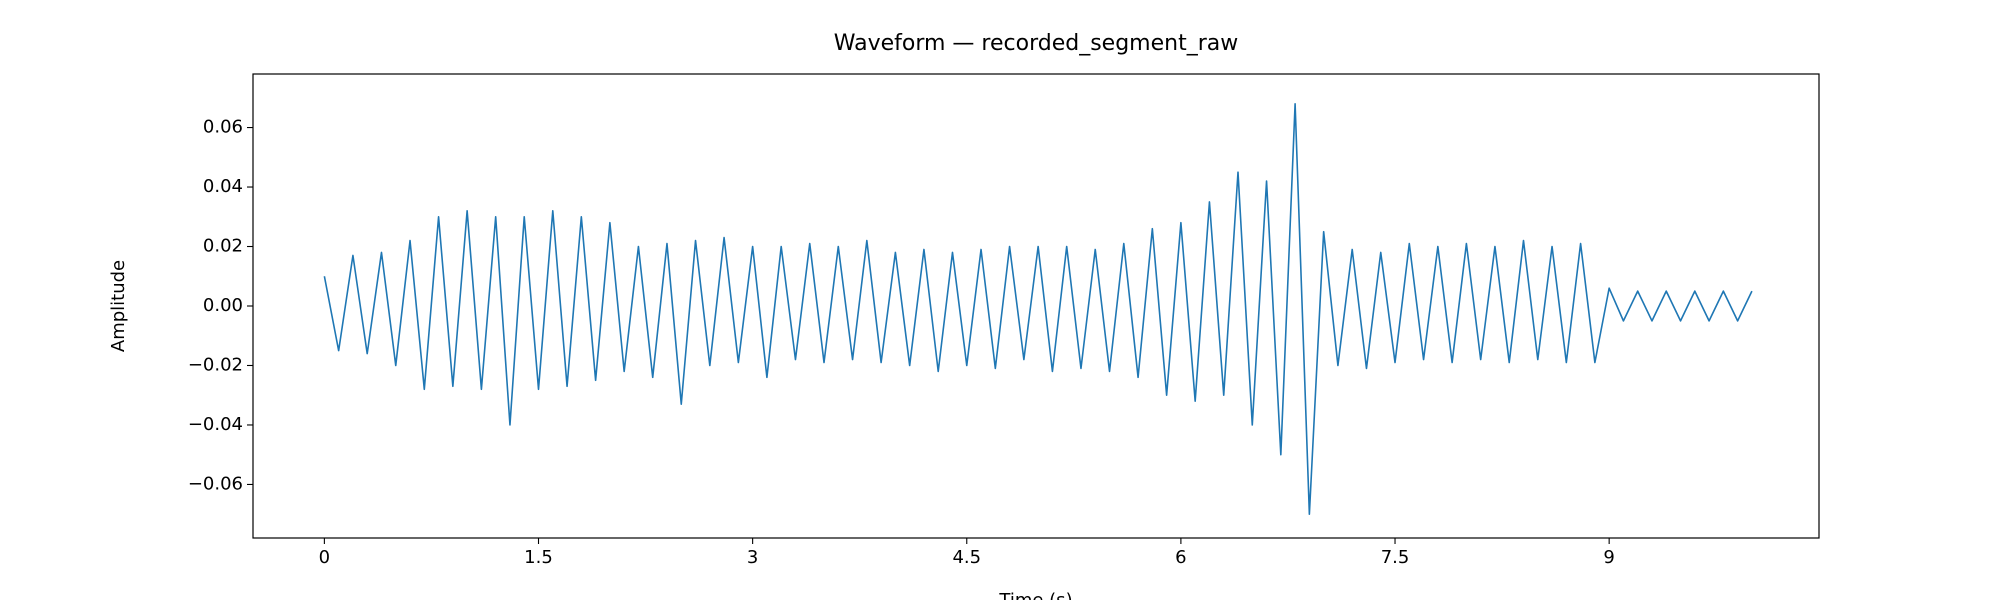  Describe the element at coordinates (118, 306) in the screenshot. I see `y-axis-label: Amplitude` at that location.